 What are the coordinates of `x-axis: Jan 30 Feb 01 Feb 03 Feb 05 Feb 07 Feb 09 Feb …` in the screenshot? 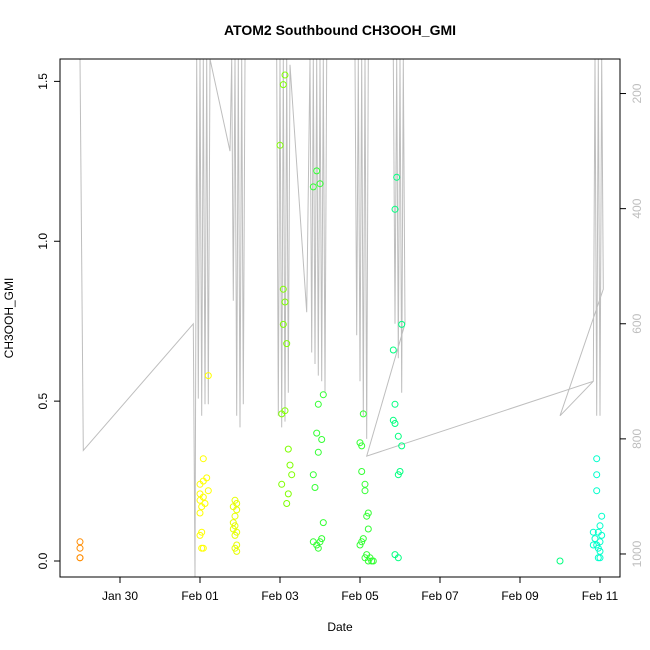 It's located at (360, 590).